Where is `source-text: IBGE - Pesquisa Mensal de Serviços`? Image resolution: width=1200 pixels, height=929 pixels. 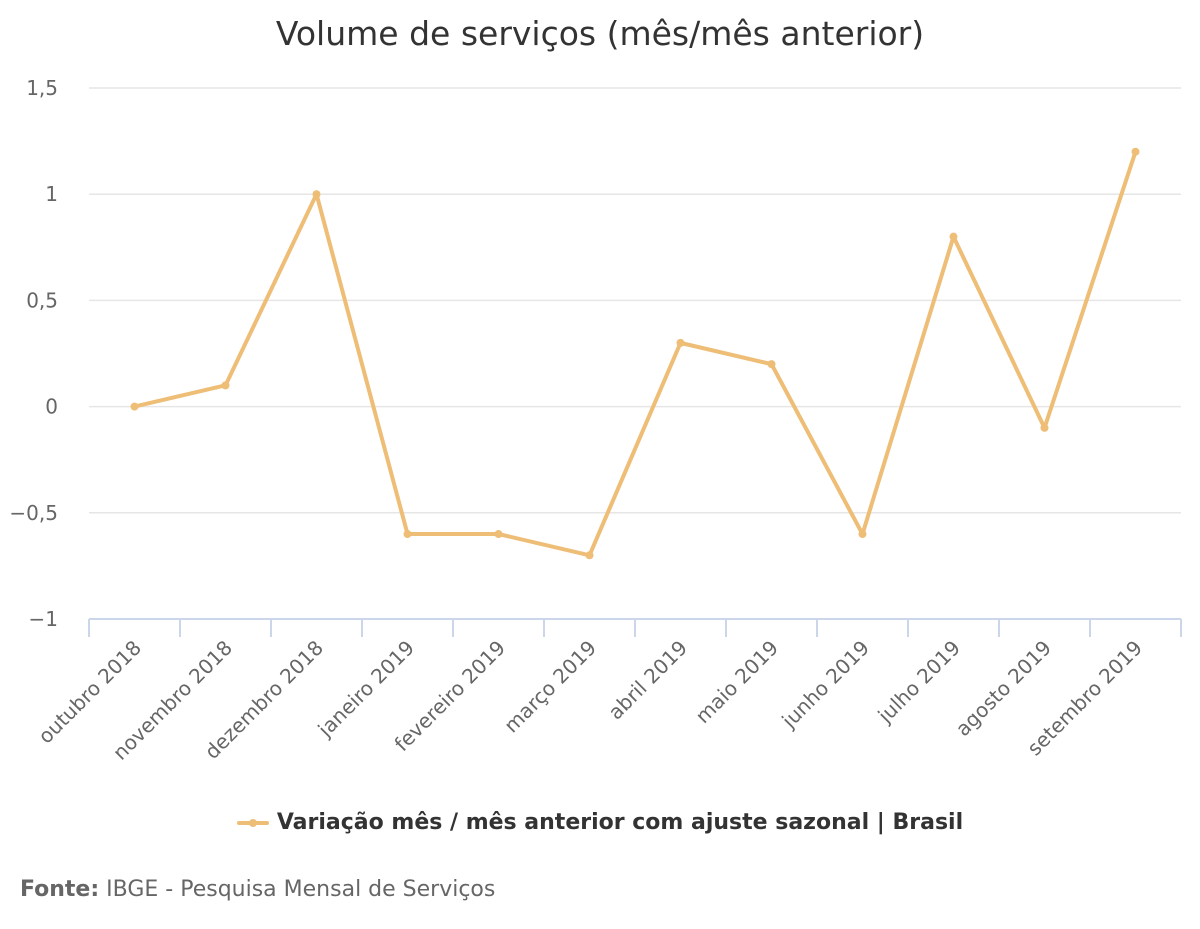 source-text: IBGE - Pesquisa Mensal de Serviços is located at coordinates (301, 889).